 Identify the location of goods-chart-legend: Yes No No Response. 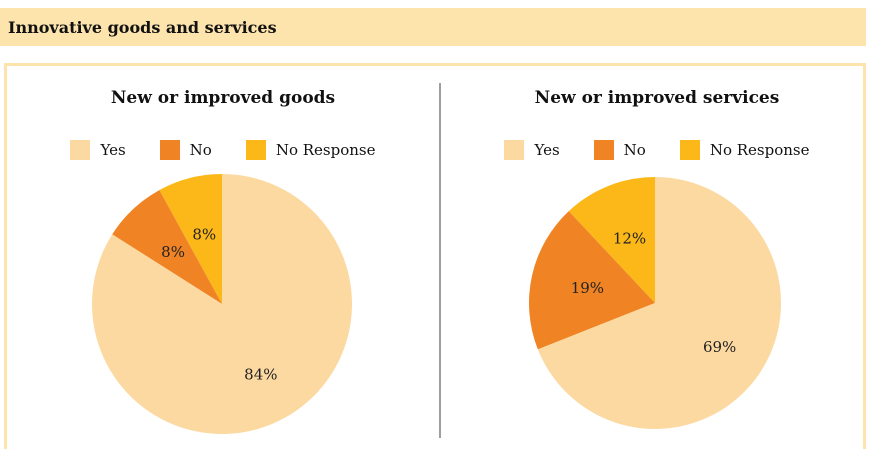
(223, 150).